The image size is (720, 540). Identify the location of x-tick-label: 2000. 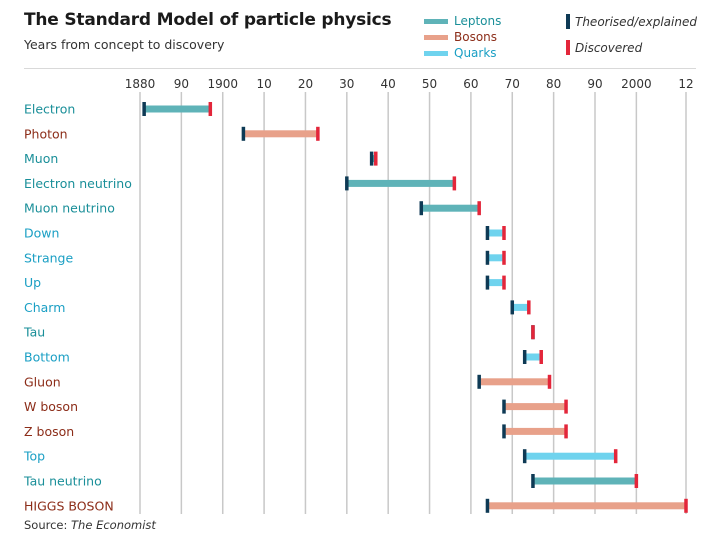
(636, 84).